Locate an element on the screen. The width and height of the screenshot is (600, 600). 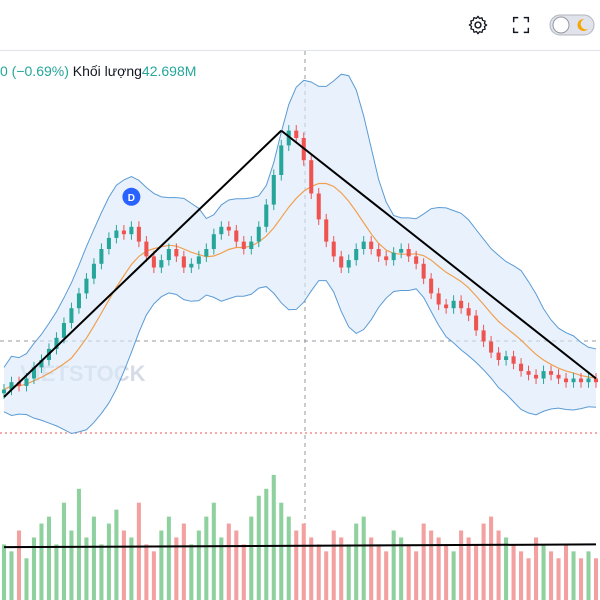
price-change: 0 (−0.69%) is located at coordinates (34, 71).